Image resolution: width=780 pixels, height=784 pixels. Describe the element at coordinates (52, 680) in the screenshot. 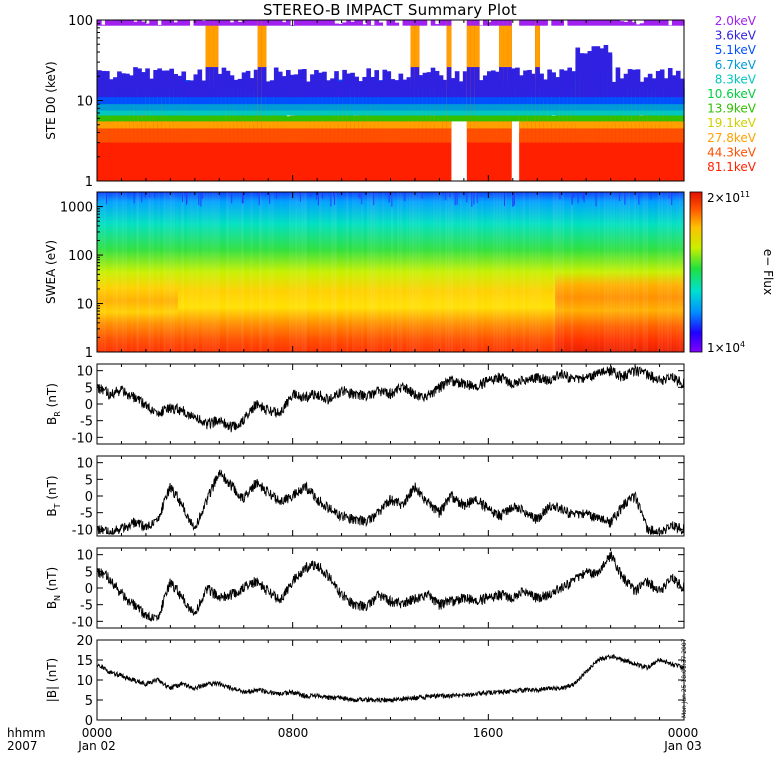

I see `bmag-y-axis-label: |B| (nT)` at that location.